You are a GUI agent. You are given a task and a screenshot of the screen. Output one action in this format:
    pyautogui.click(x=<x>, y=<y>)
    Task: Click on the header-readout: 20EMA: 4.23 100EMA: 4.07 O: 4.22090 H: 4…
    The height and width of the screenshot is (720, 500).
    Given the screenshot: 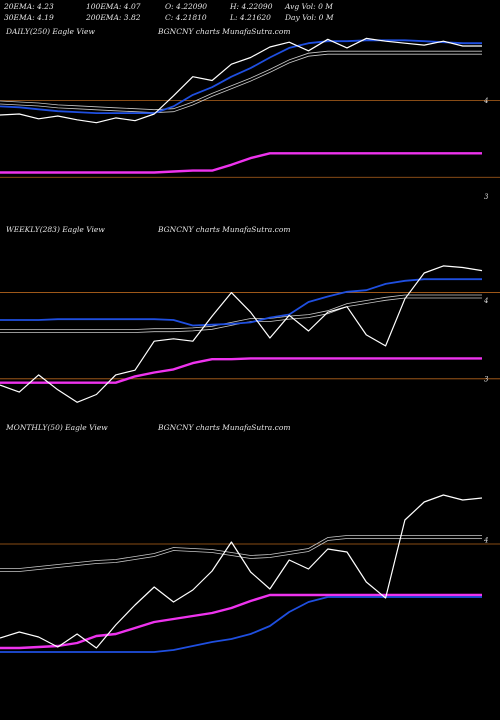 What is the action you would take?
    pyautogui.click(x=168, y=12)
    